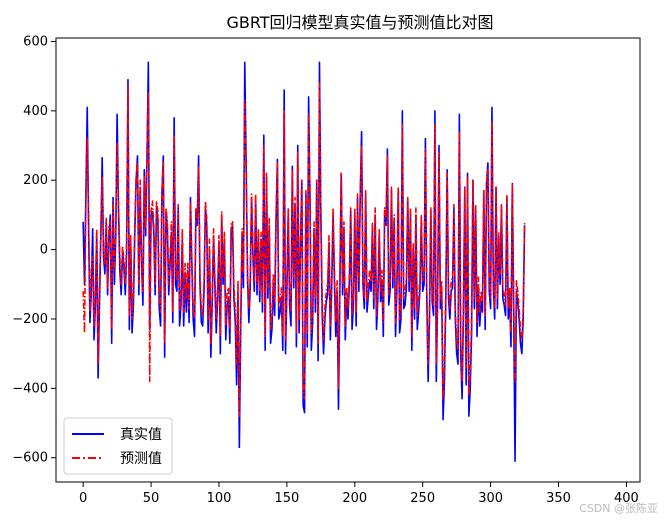 Image resolution: width=664 pixels, height=520 pixels. I want to click on legend-box, so click(118, 446).